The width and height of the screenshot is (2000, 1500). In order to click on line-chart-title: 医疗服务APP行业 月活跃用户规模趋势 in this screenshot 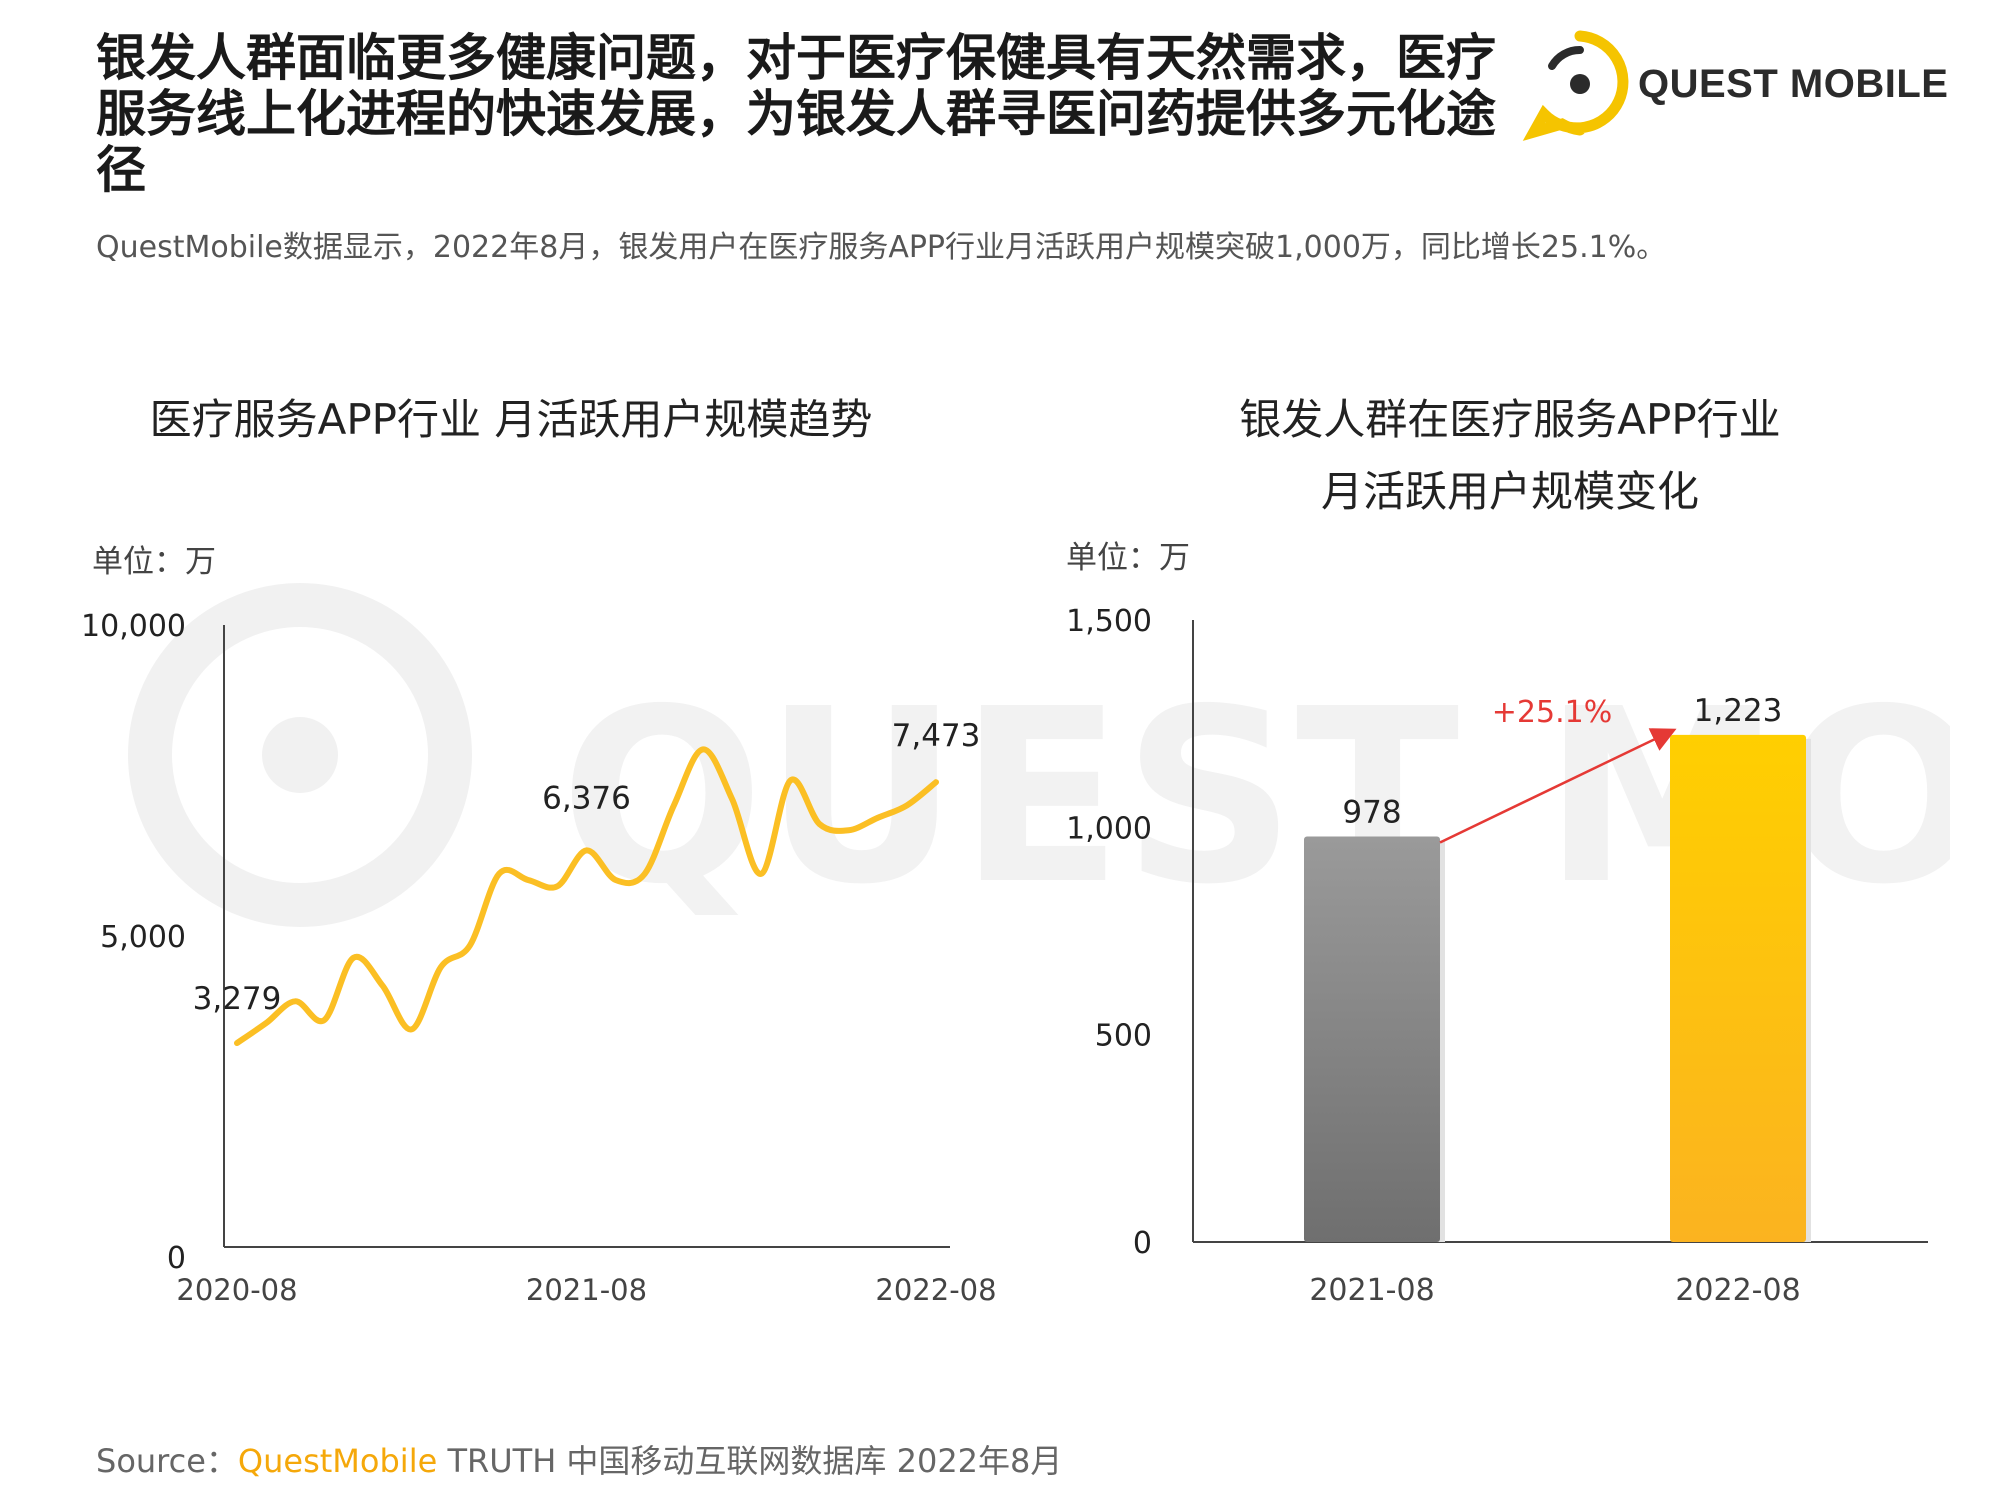, I will do `click(511, 419)`.